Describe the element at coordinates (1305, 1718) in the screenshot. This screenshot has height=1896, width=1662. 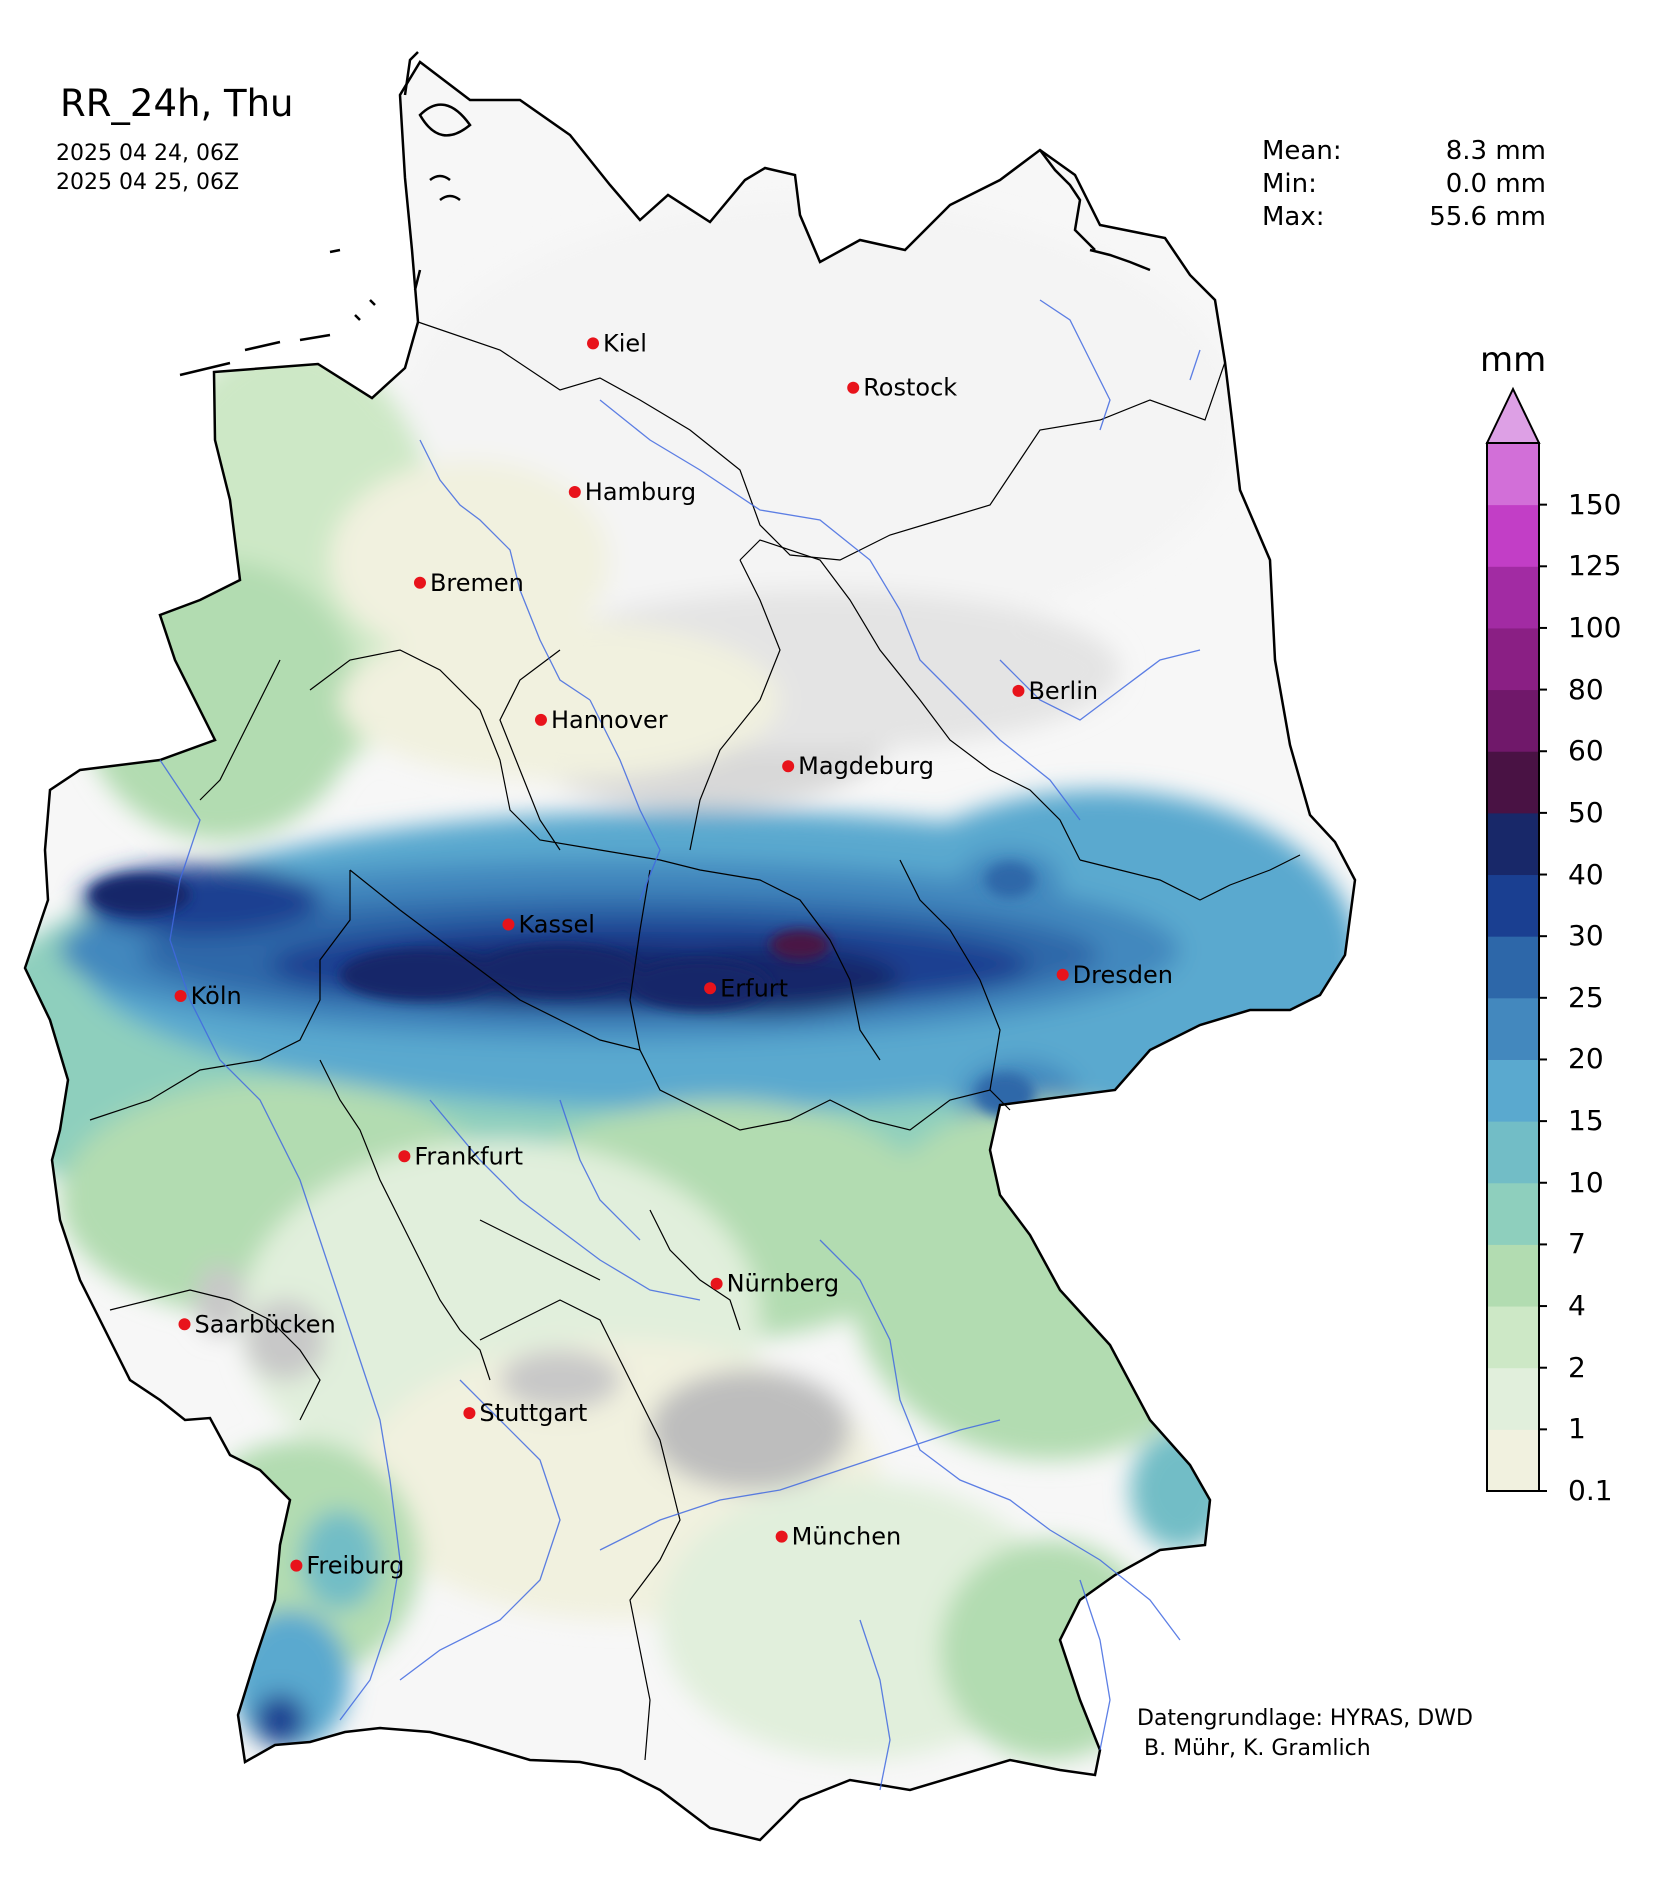
I see `credit-source: Datengrundlage: HYRAS, DWD` at that location.